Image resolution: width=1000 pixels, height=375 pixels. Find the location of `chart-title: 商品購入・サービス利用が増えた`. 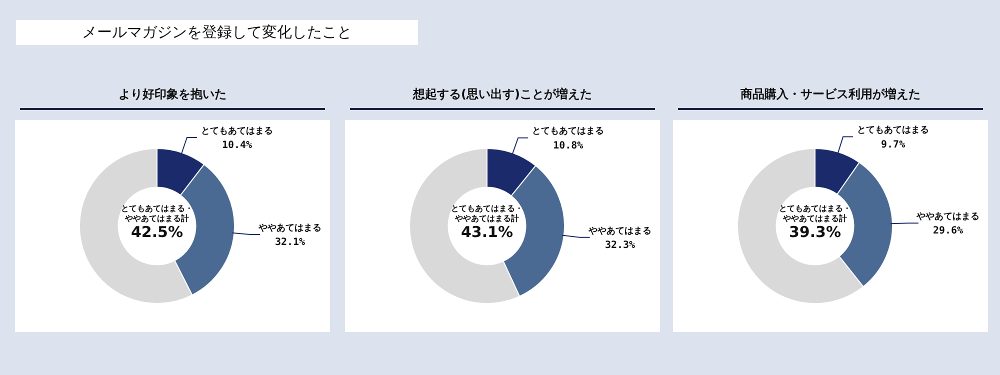

chart-title: 商品購入・サービス利用が増えた is located at coordinates (830, 96).